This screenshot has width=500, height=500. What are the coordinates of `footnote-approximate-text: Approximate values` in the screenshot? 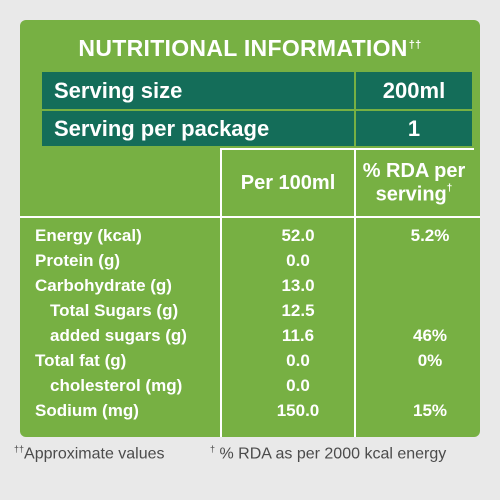 It's located at (94, 454).